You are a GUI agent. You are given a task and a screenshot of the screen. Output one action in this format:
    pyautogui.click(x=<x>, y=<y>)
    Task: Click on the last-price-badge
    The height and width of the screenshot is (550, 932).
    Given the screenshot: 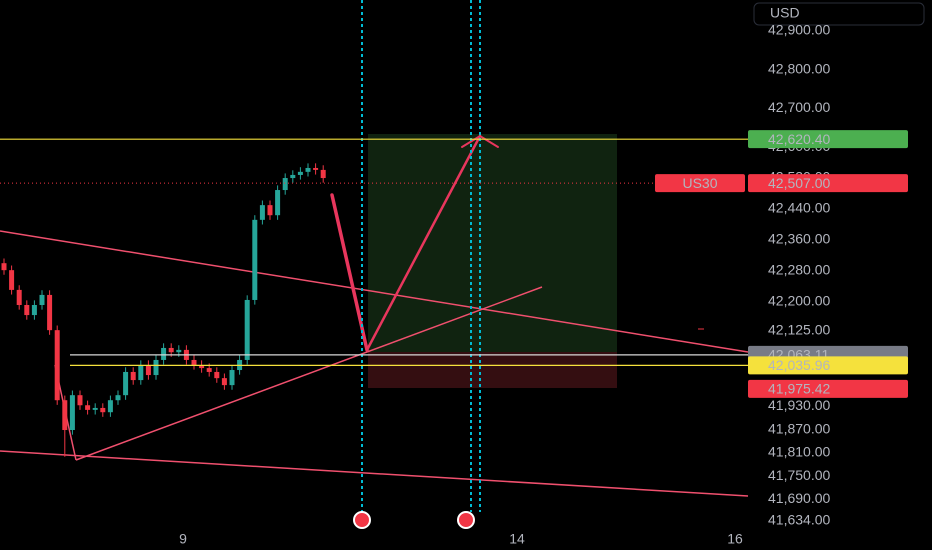 What is the action you would take?
    pyautogui.click(x=828, y=183)
    